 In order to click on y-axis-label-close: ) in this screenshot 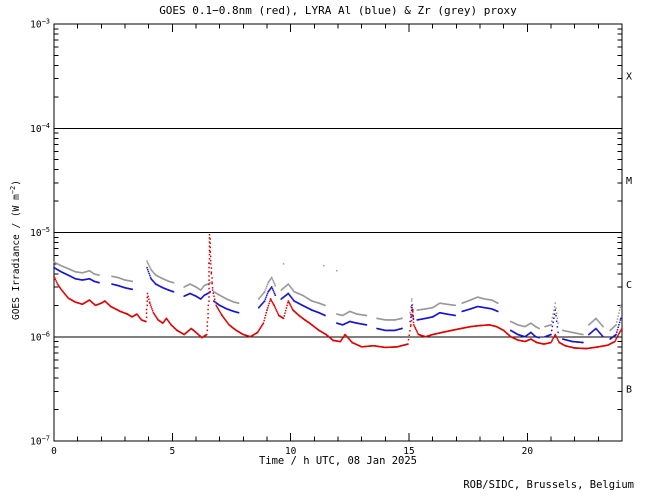, I will do `click(17, 183)`.